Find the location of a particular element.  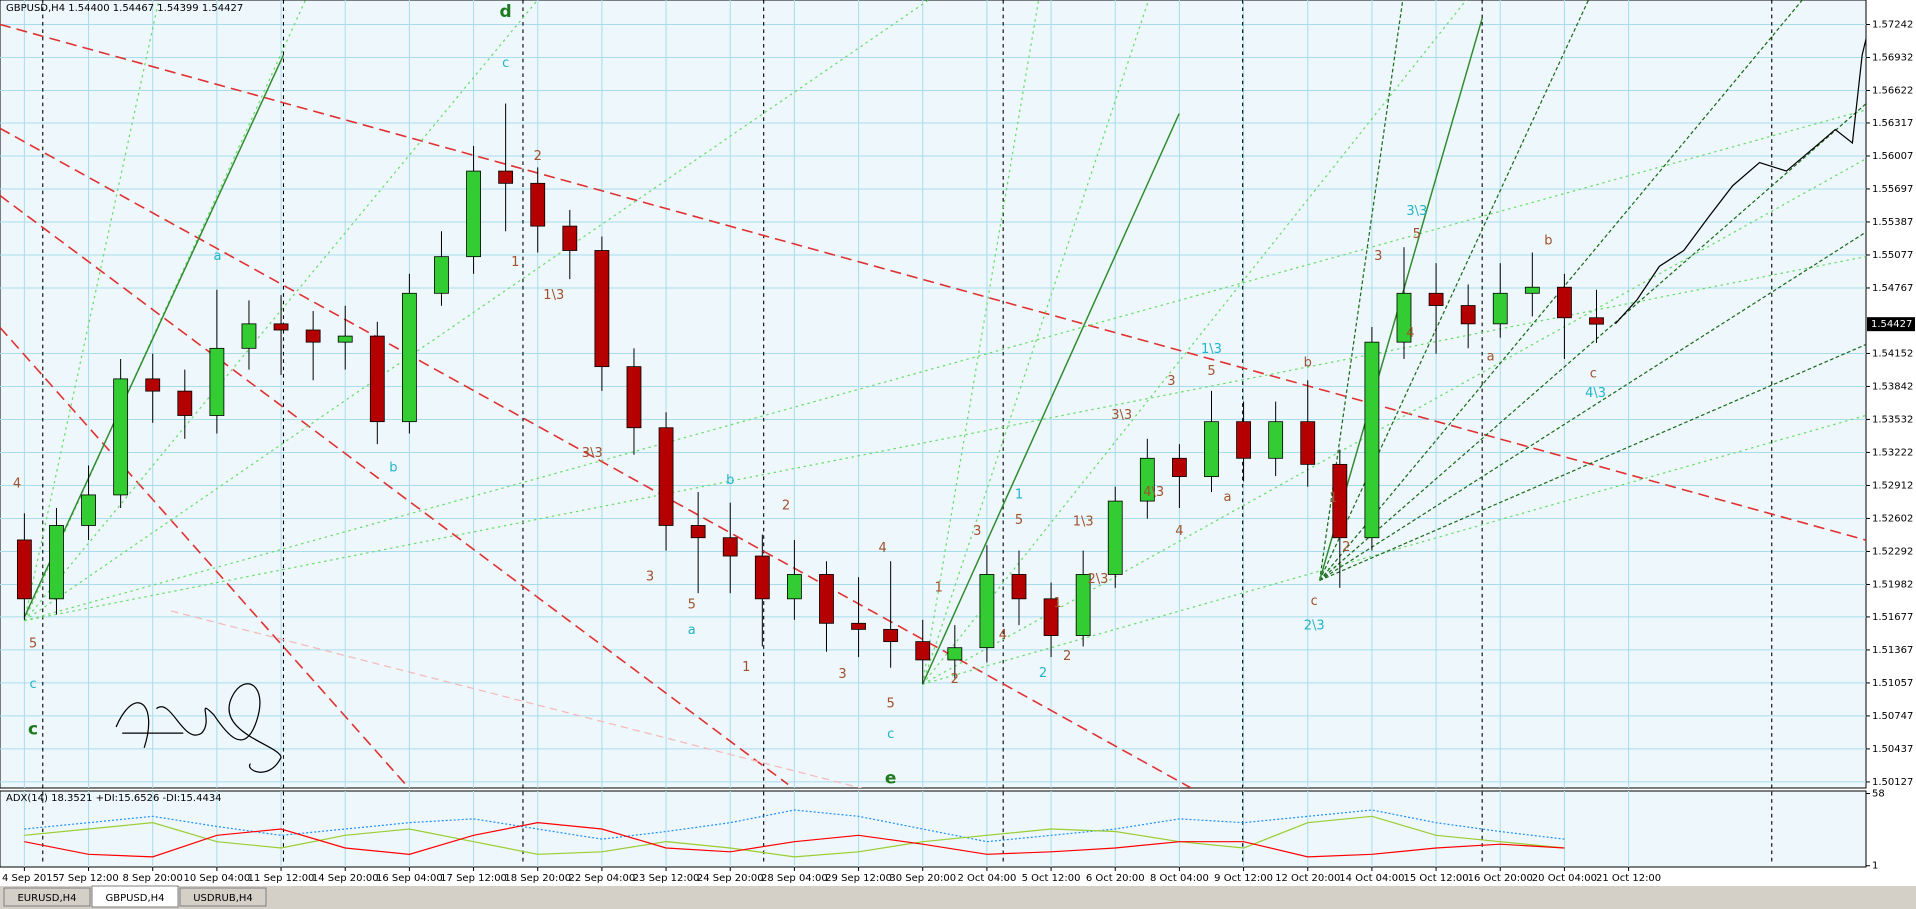

y-tick-label: 1.51057 is located at coordinates (1892, 683).